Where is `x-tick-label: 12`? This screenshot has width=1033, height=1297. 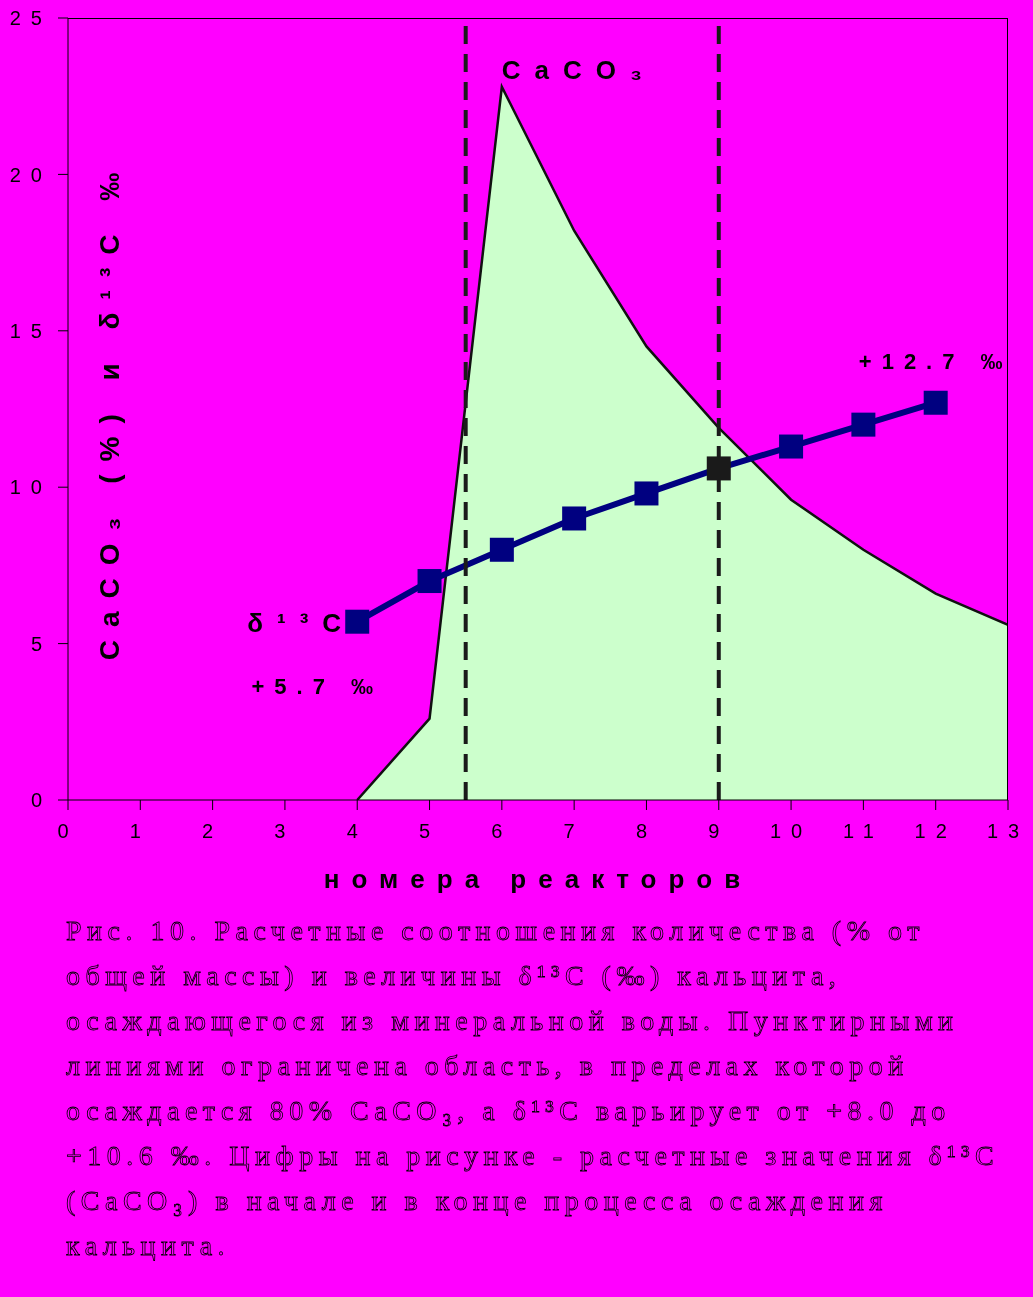
x-tick-label: 12 is located at coordinates (935, 831).